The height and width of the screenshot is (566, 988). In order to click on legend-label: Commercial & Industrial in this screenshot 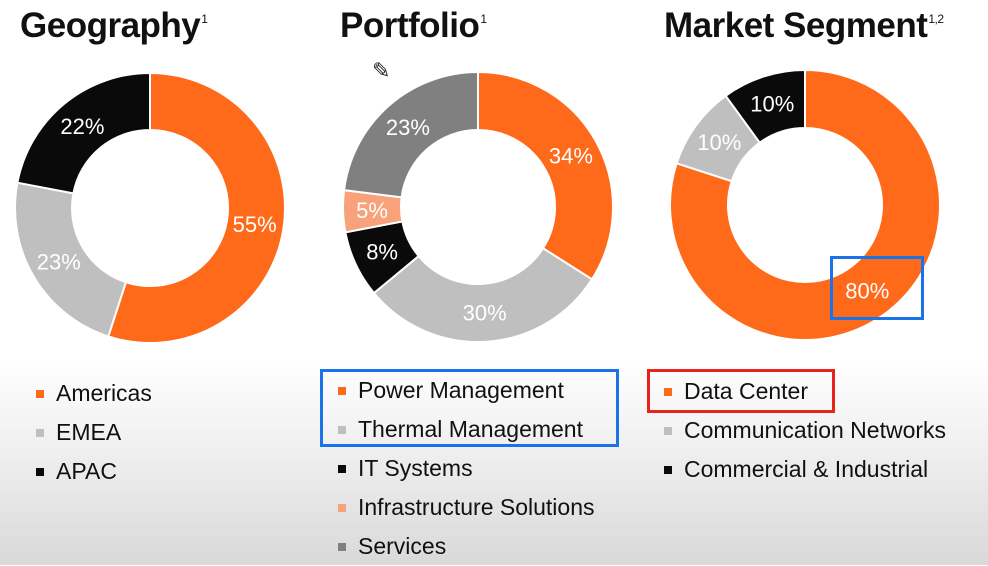, I will do `click(806, 469)`.